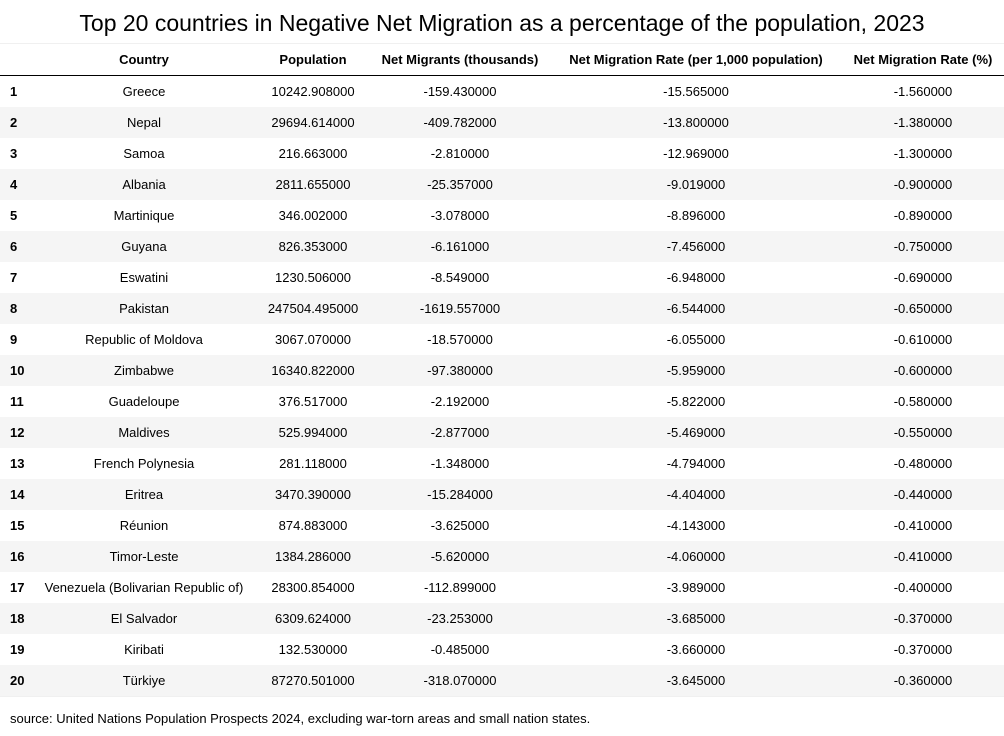 Image resolution: width=1004 pixels, height=736 pixels. Describe the element at coordinates (144, 432) in the screenshot. I see `country-cell: Maldives` at that location.